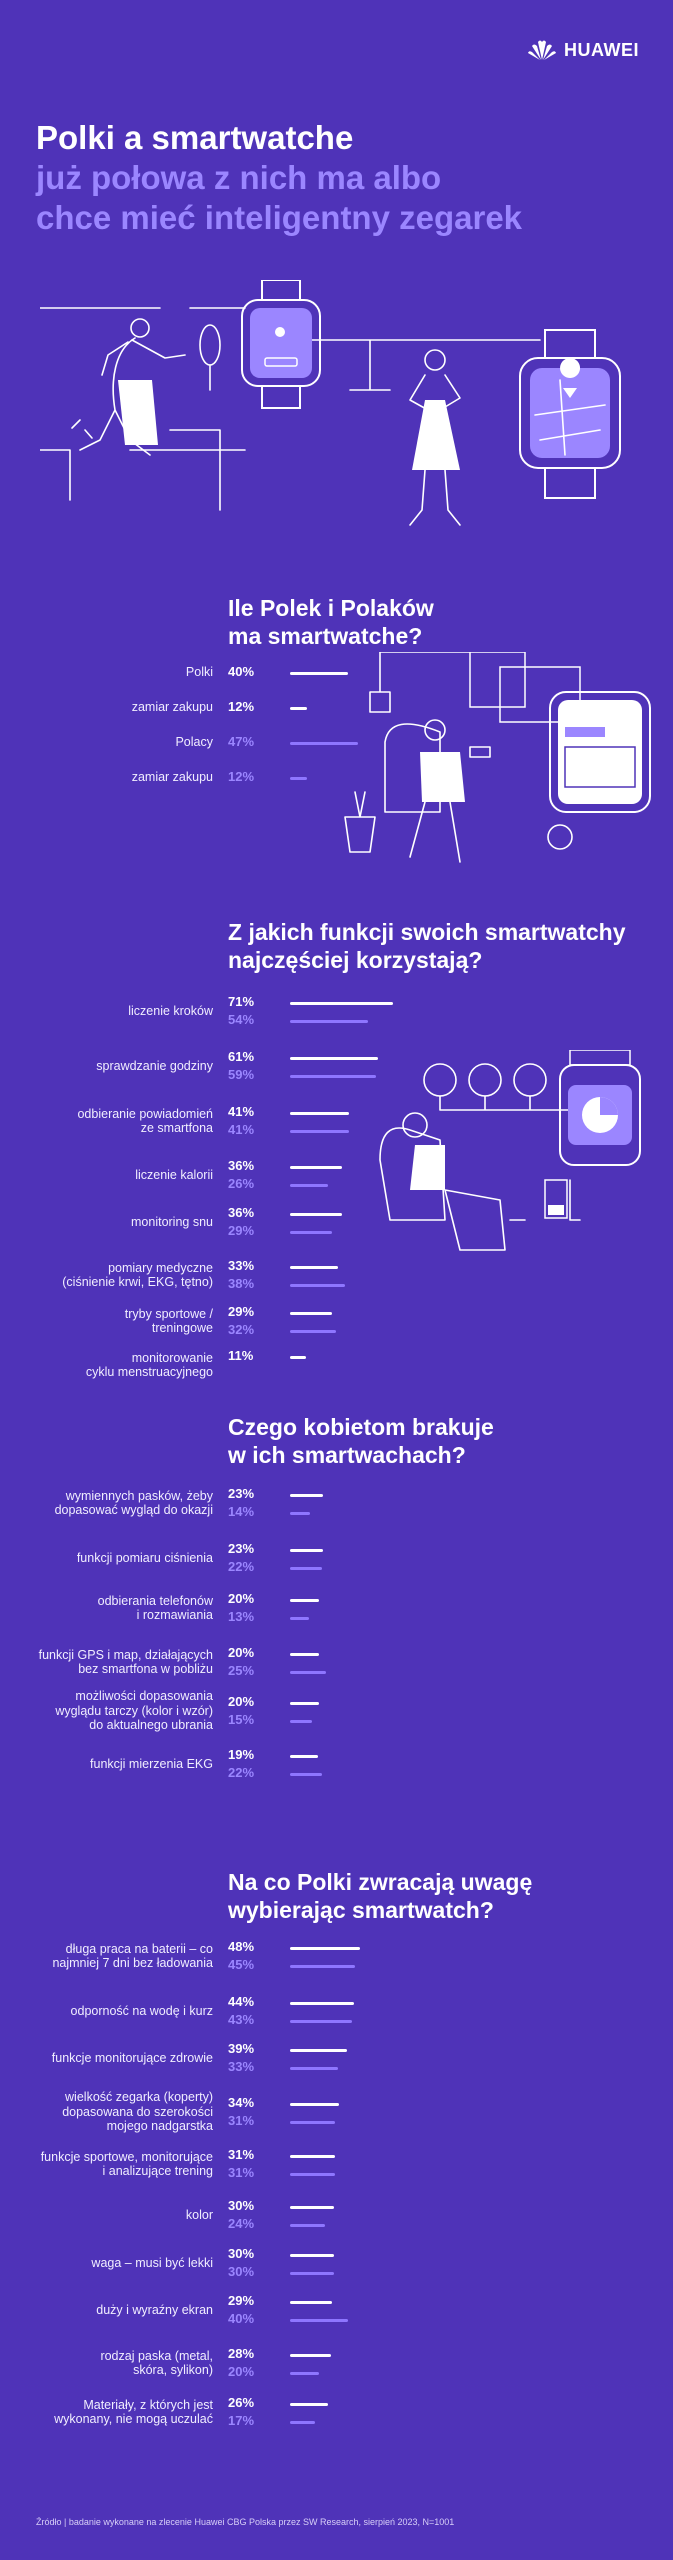 The image size is (673, 2560). Describe the element at coordinates (172, 1357) in the screenshot. I see `category-label-line: monitorowanie` at that location.